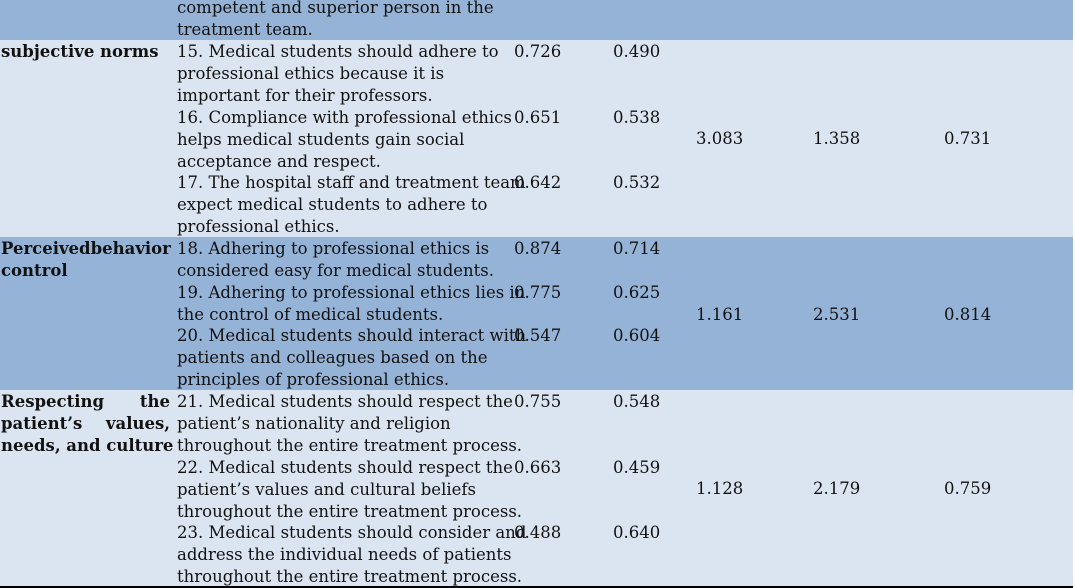 This screenshot has width=1075, height=588. What do you see at coordinates (538, 292) in the screenshot?
I see `loading-value: 0.775` at bounding box center [538, 292].